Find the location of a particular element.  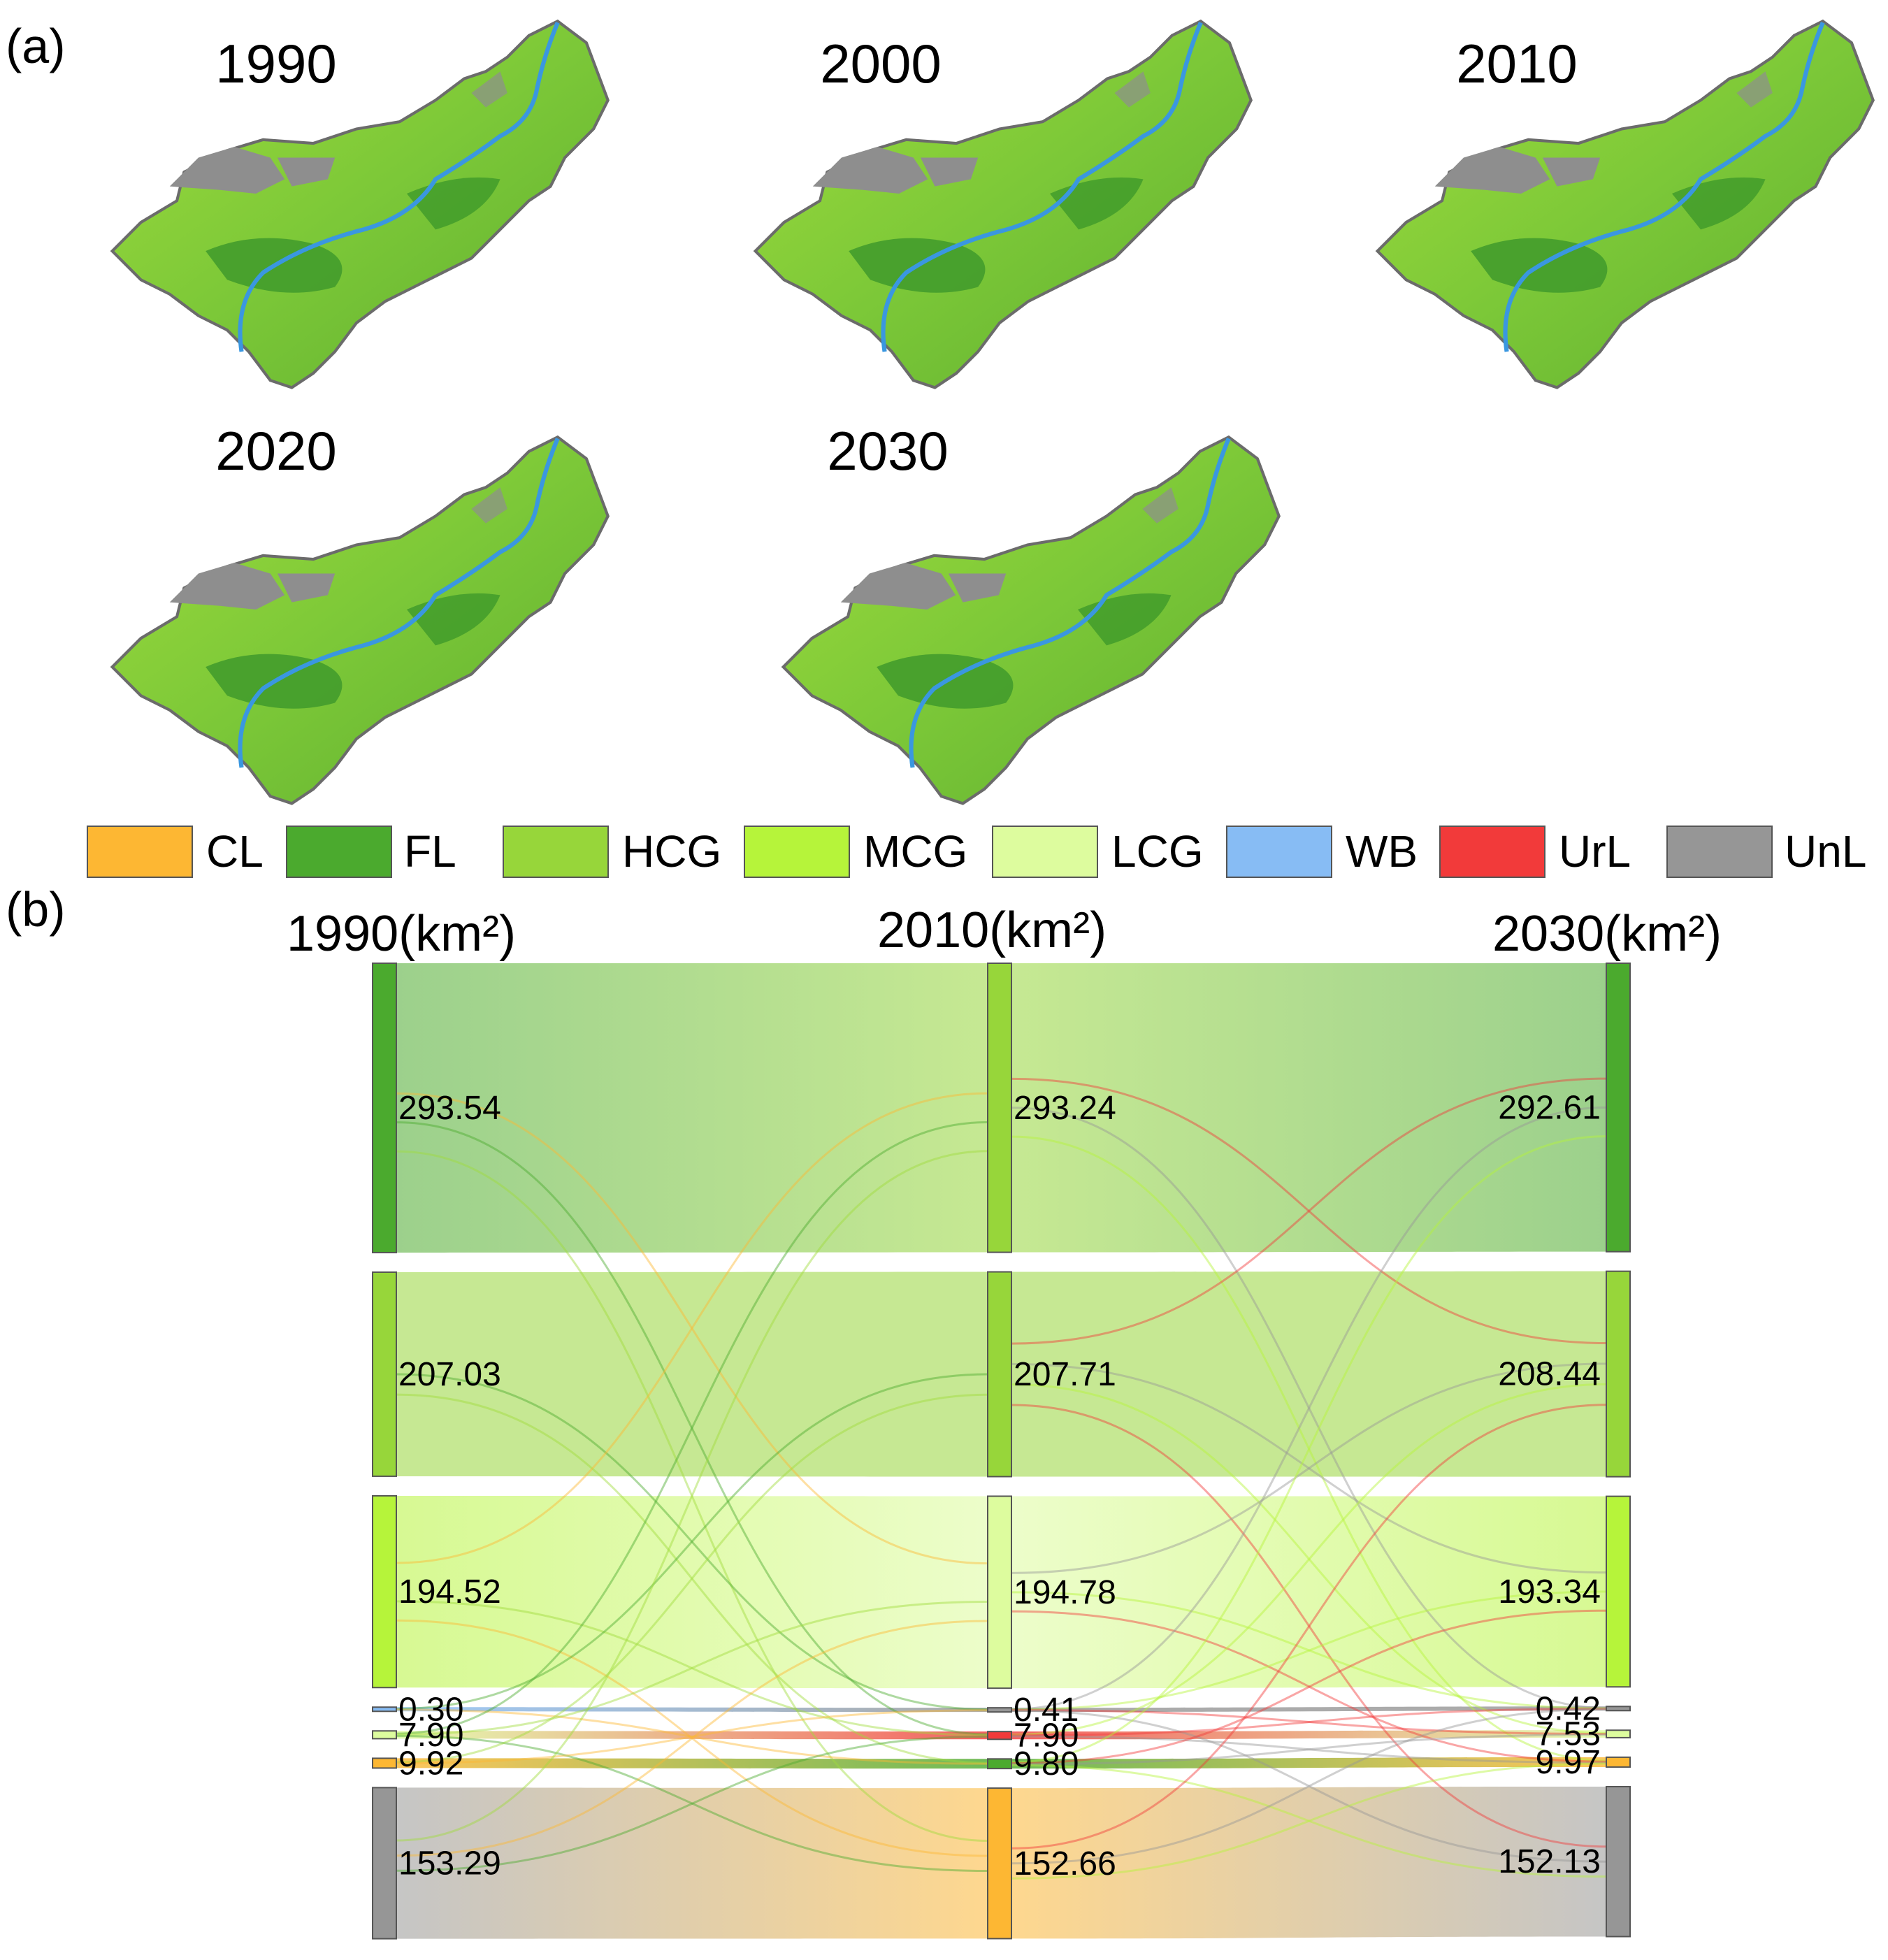

value-label-2-1: 208.44 is located at coordinates (1549, 1374).